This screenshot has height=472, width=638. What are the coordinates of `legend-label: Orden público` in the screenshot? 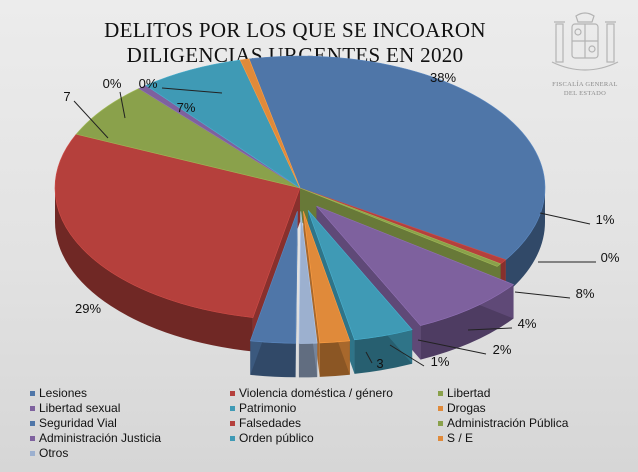 It's located at (276, 438).